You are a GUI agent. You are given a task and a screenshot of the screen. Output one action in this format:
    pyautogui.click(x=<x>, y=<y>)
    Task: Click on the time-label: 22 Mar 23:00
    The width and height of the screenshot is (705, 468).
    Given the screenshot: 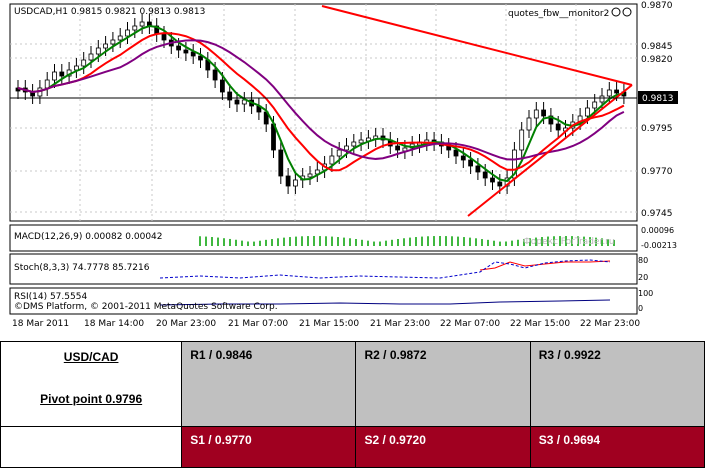 What is the action you would take?
    pyautogui.click(x=610, y=324)
    